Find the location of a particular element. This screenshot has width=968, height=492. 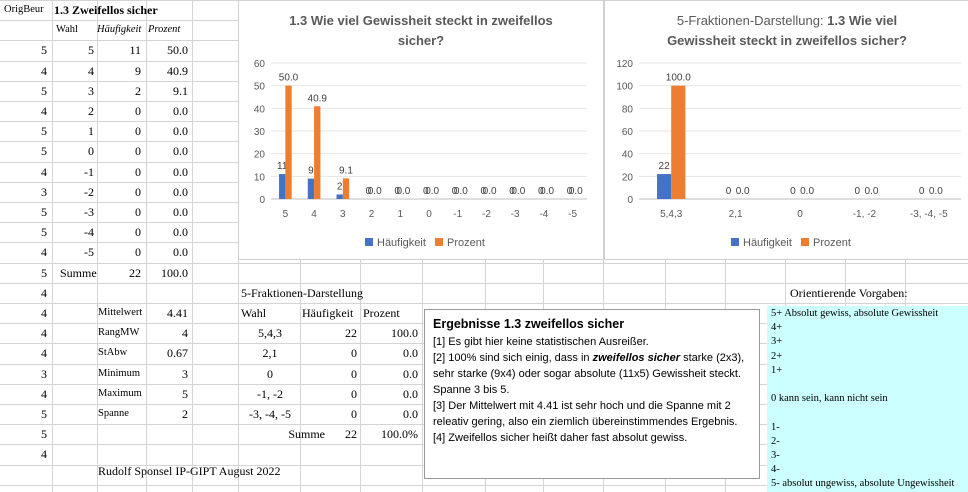

stat-value: 2 is located at coordinates (185, 414).